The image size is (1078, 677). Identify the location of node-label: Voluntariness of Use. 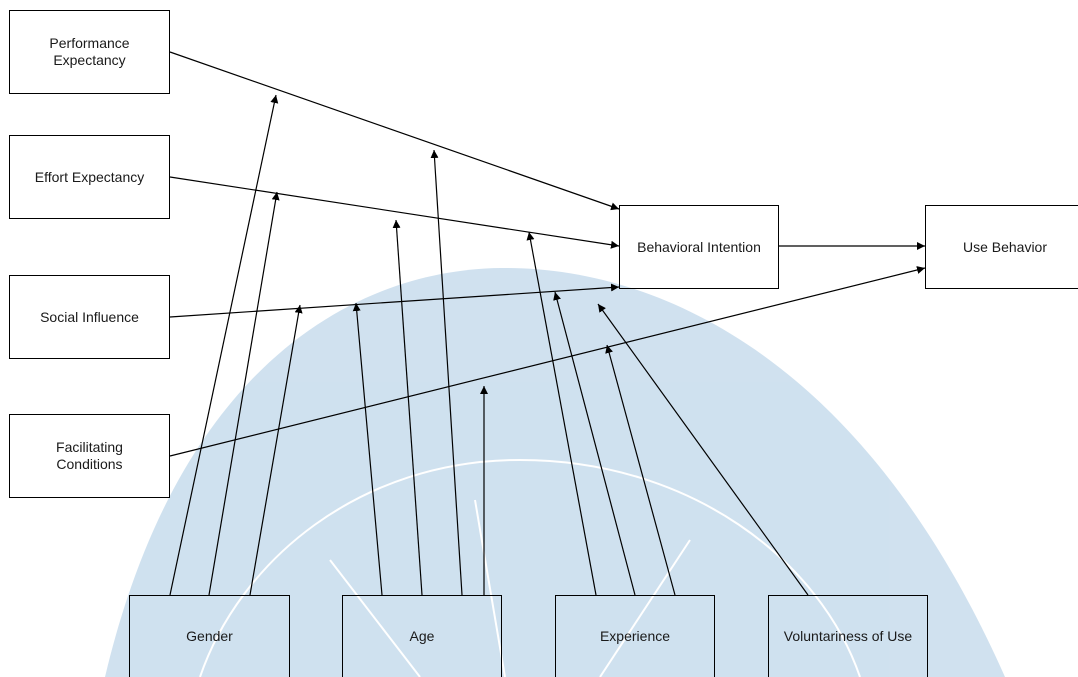
(848, 636).